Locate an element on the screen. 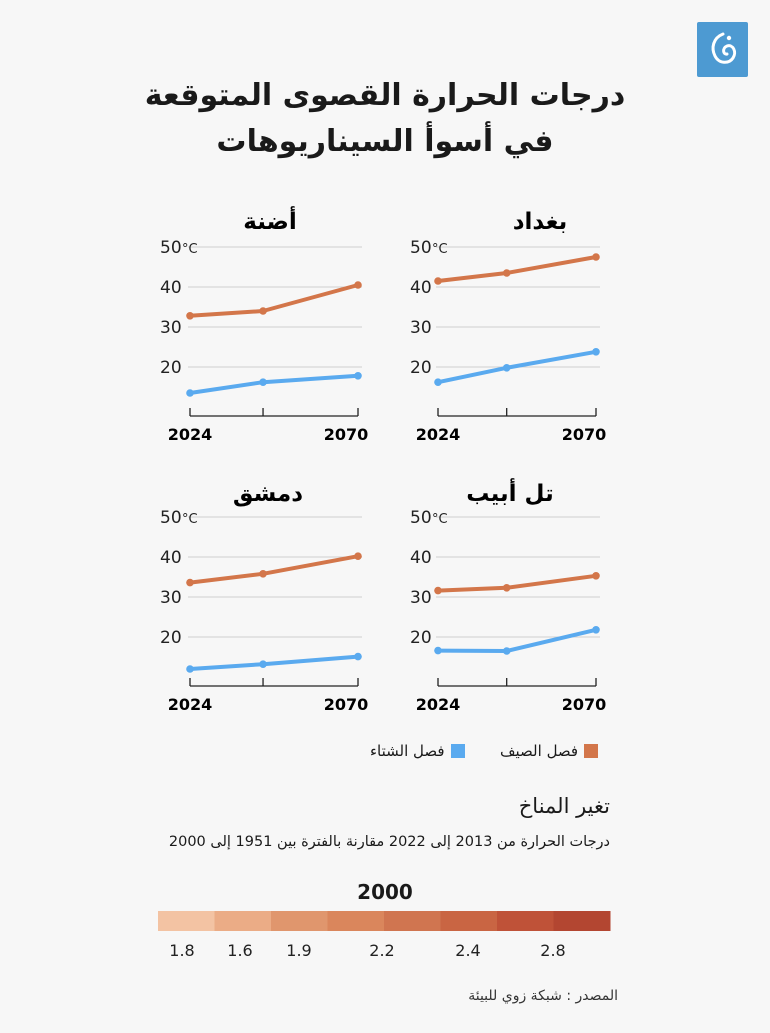 The height and width of the screenshot is (1033, 770). chart-3: دمشق 20 30 40 50 °C 2024 2070 is located at coordinates (264, 597).